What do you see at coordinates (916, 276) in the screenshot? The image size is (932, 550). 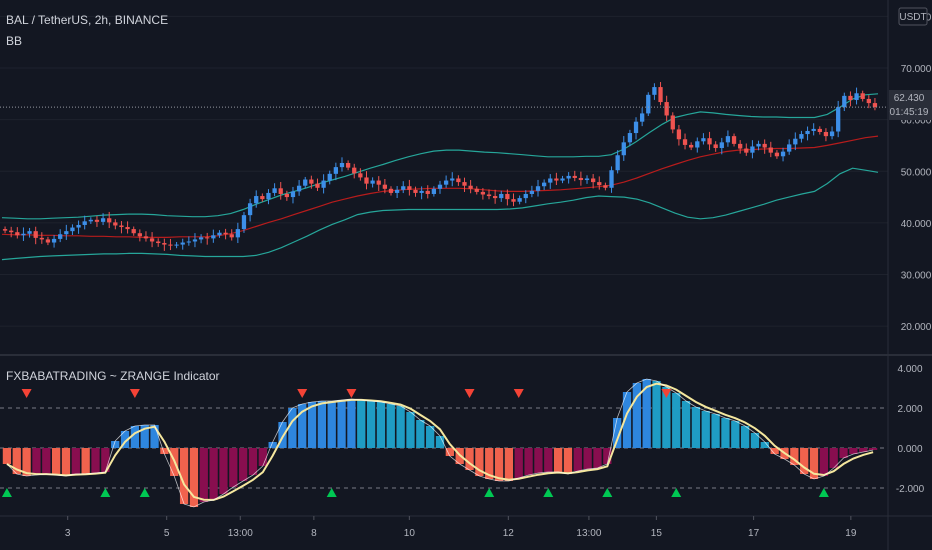 I see `price-tick-label: 30.000` at bounding box center [916, 276].